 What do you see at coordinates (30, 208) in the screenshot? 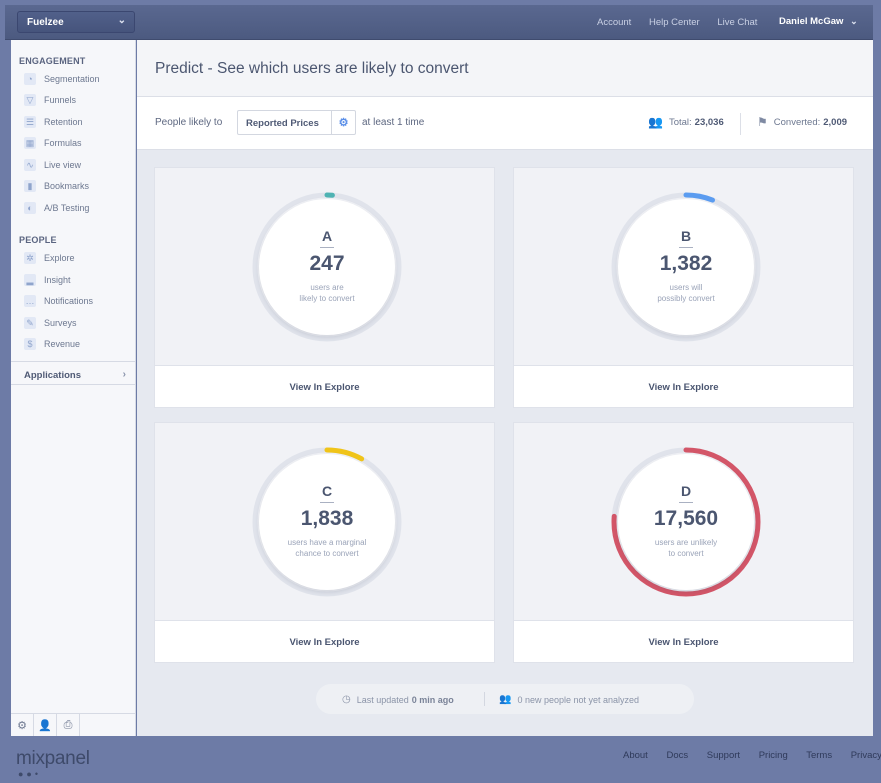
I see `ab-testing-icon: ◐` at bounding box center [30, 208].